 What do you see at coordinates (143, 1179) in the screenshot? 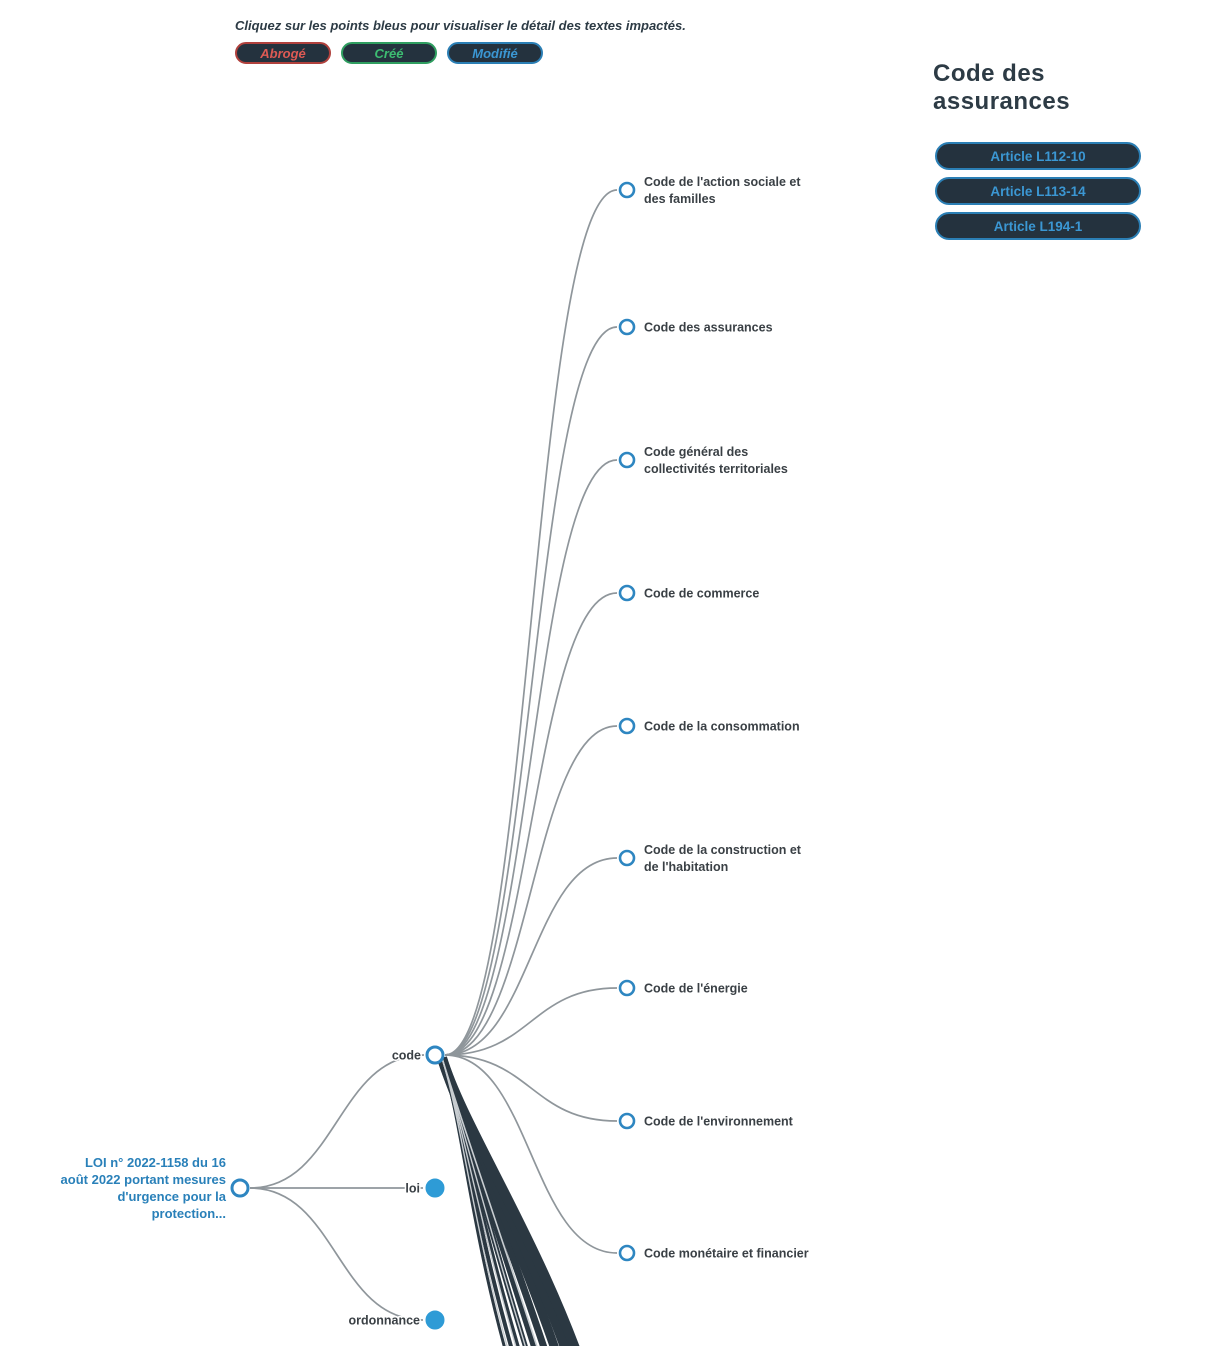
I see `node-label-root: août 2022 portant mesures` at bounding box center [143, 1179].